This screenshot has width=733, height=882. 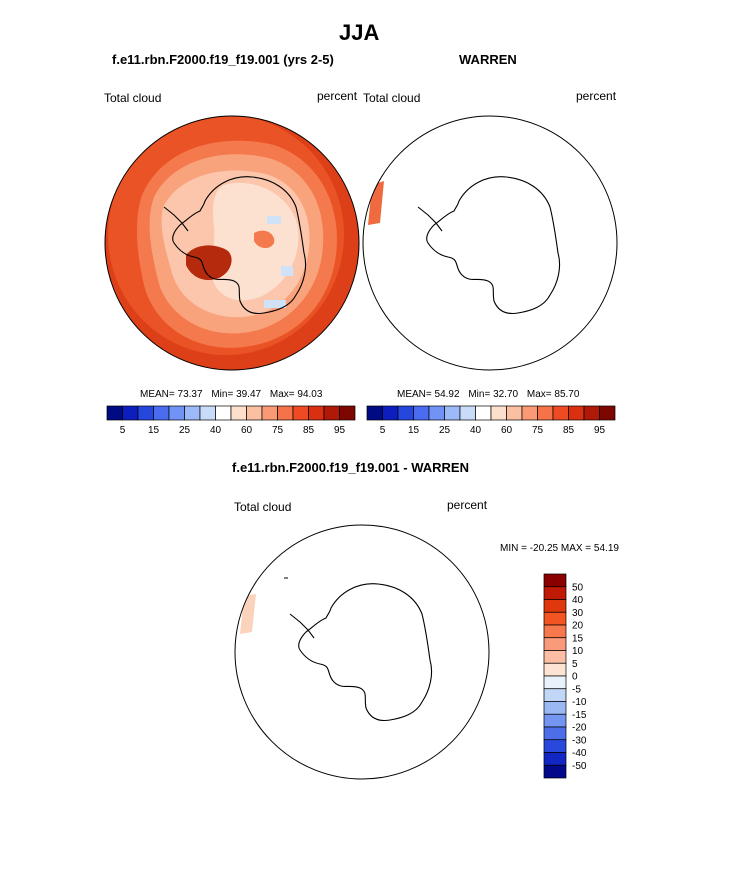 I want to click on panel-2-colorbar-tick-1: 15, so click(x=414, y=430).